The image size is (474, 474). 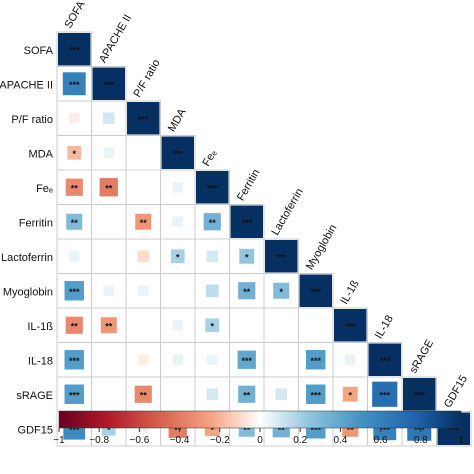 I want to click on row-label: sRAGE, so click(x=34, y=396).